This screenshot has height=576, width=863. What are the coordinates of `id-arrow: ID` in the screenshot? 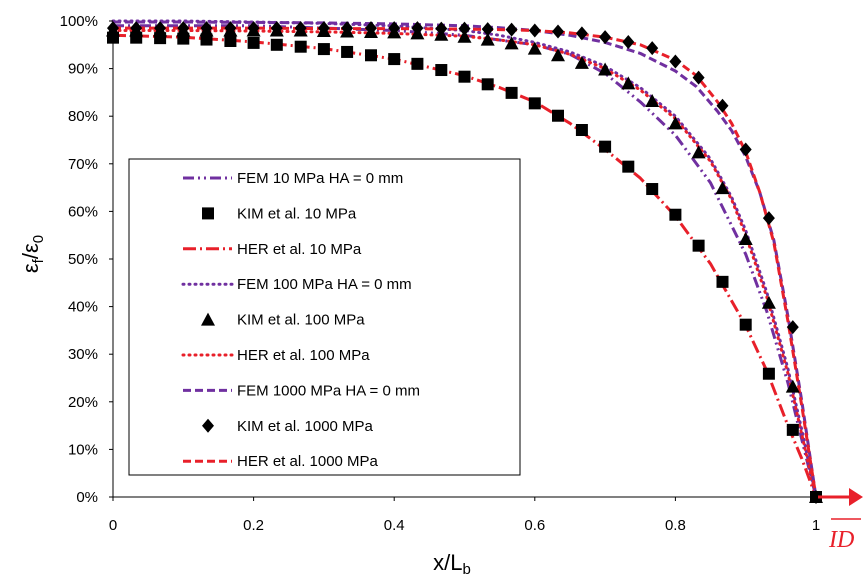 It's located at (840, 520).